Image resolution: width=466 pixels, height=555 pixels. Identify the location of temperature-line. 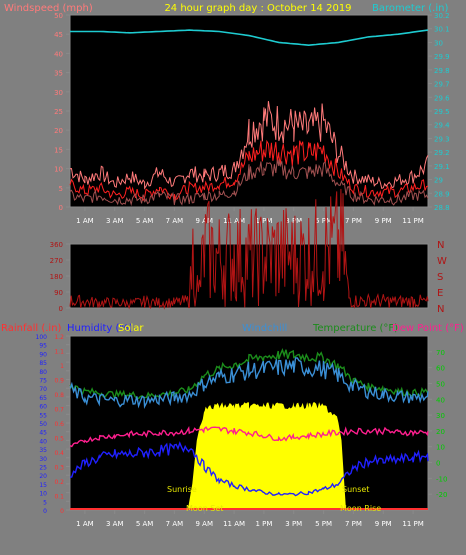
(249, 374).